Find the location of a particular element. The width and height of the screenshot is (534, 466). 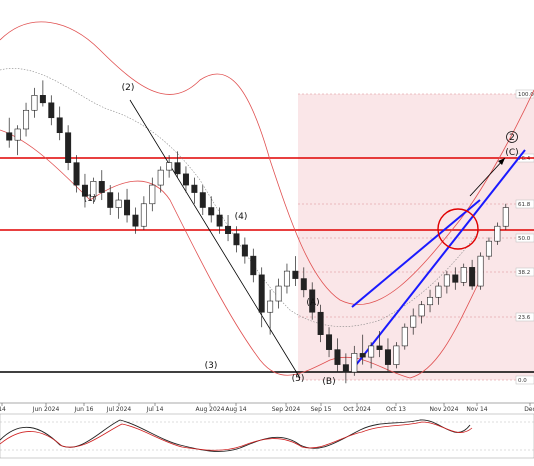

wave-label: 2 is located at coordinates (512, 138).